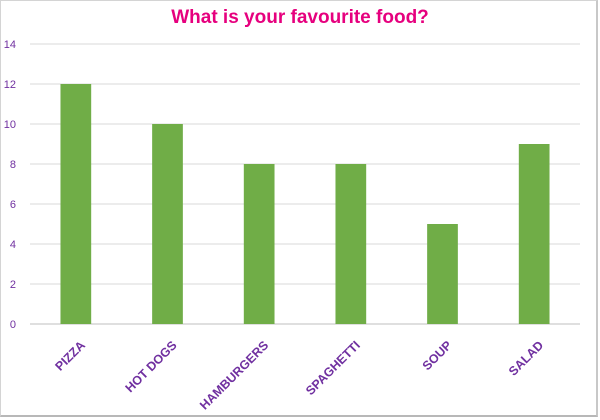  What do you see at coordinates (300, 17) in the screenshot?
I see `chart-title: What is your favourite food?` at bounding box center [300, 17].